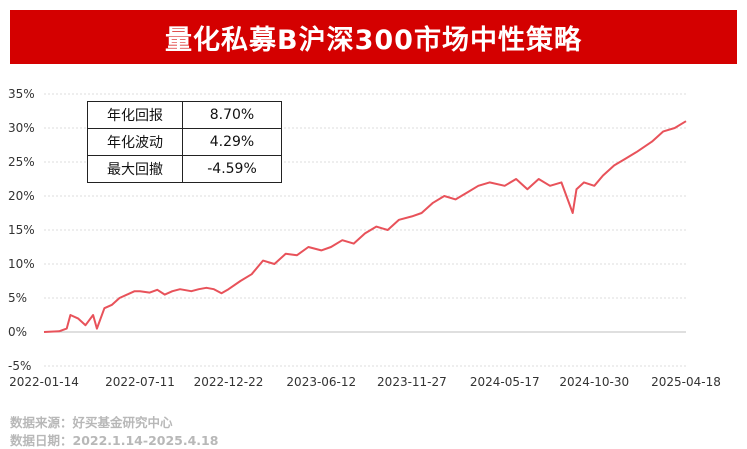 The image size is (747, 449). What do you see at coordinates (686, 382) in the screenshot?
I see `x-tick-label: 2025-04-18` at bounding box center [686, 382].